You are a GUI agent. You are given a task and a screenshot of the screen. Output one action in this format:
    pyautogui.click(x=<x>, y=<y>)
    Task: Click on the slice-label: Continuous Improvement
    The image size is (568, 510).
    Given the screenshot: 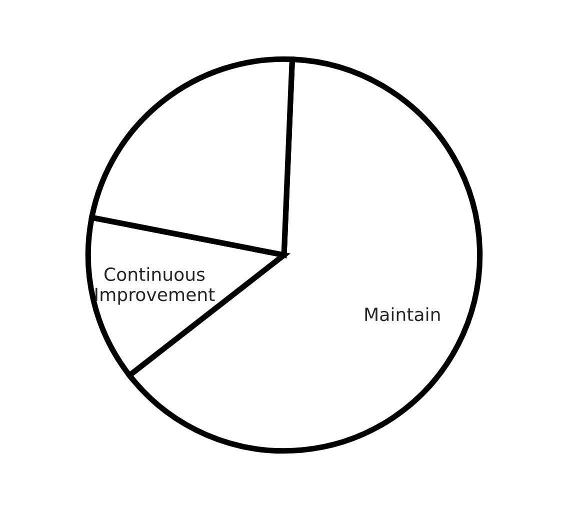 What is the action you would take?
    pyautogui.click(x=155, y=286)
    